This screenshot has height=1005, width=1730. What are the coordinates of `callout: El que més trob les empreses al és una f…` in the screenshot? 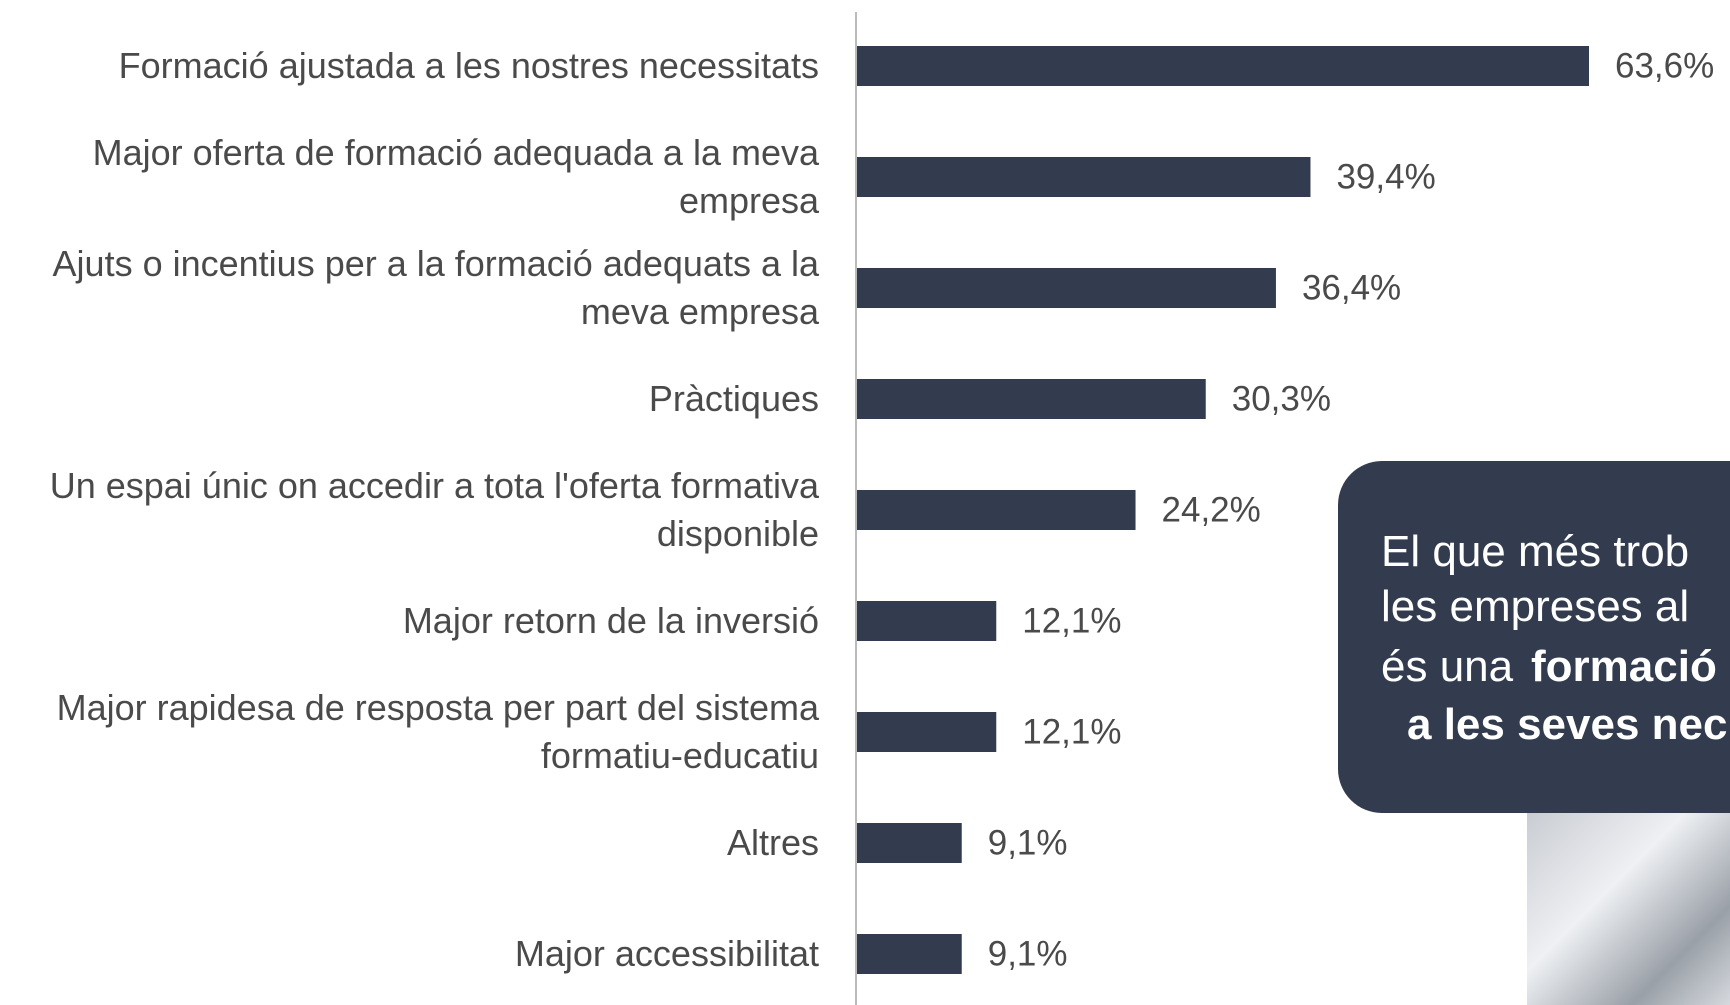 It's located at (1534, 637).